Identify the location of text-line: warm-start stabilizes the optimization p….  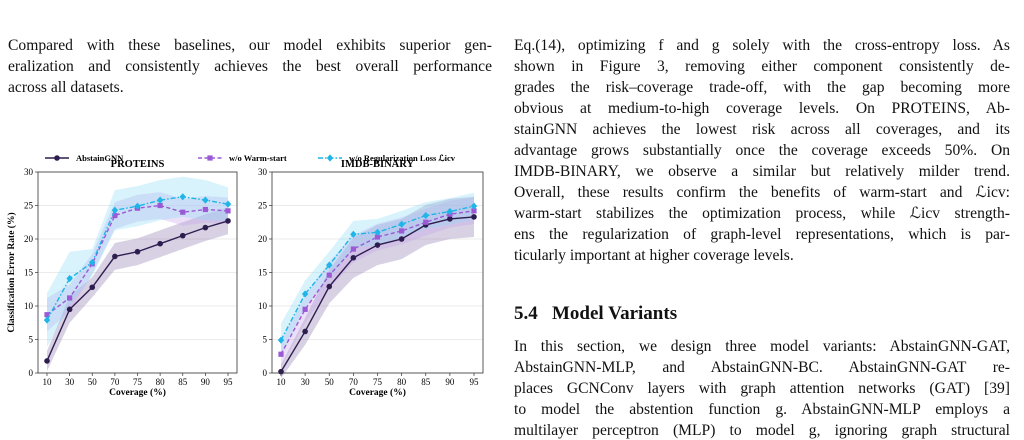
(762, 213).